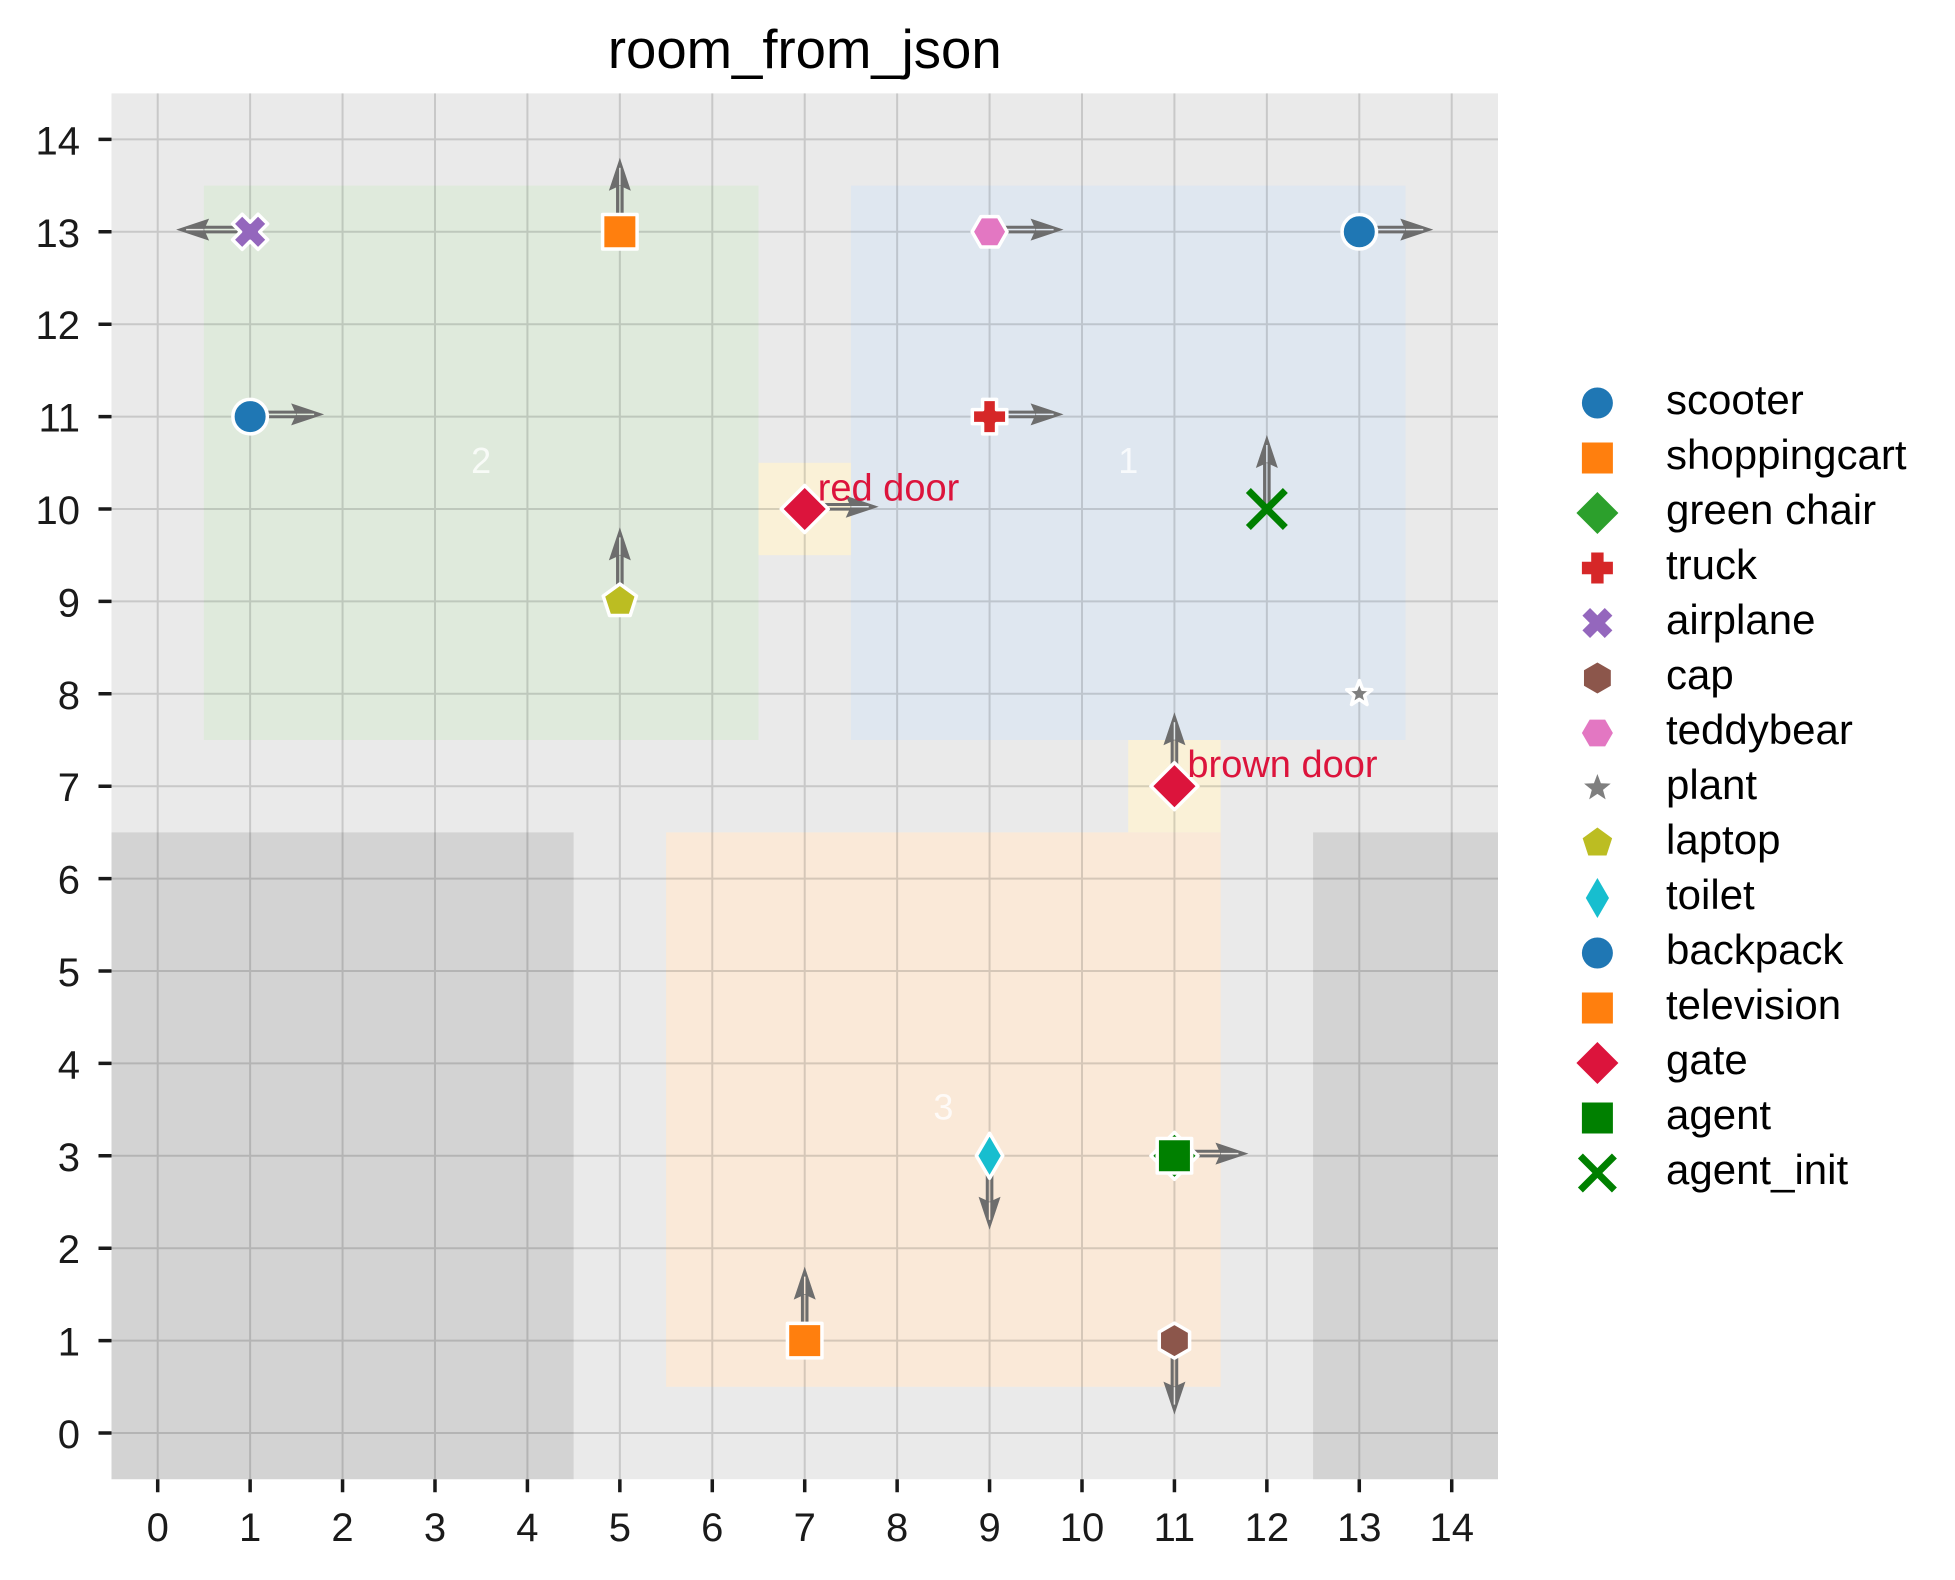  Describe the element at coordinates (1710, 894) in the screenshot. I see `svg-text: toilet` at that location.